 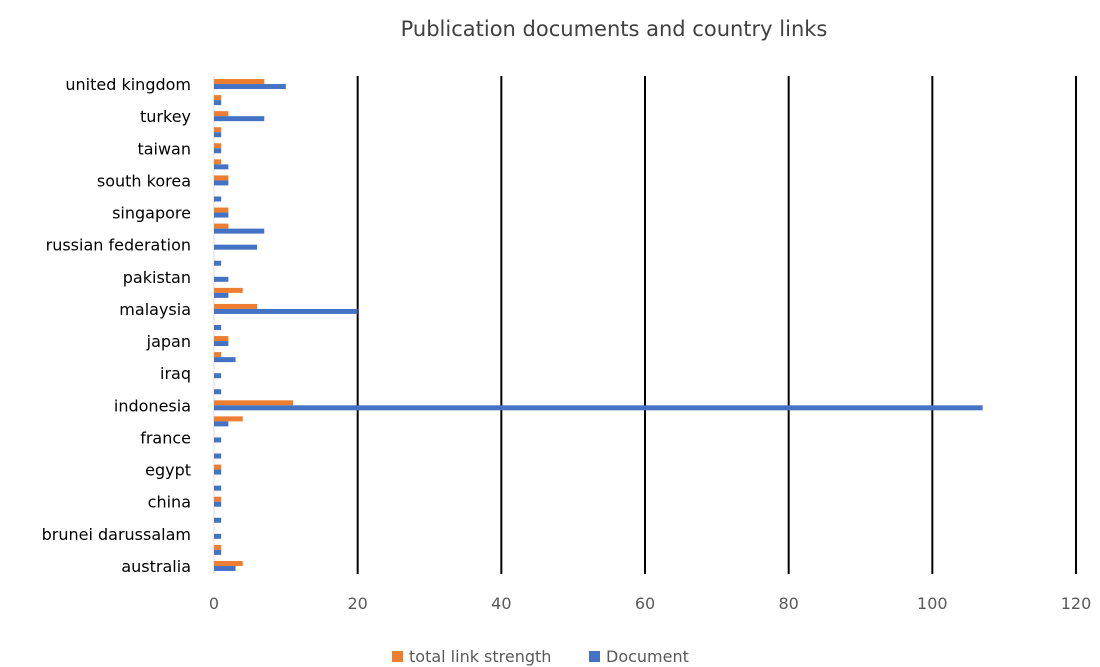 I want to click on category-label: china, so click(x=169, y=502).